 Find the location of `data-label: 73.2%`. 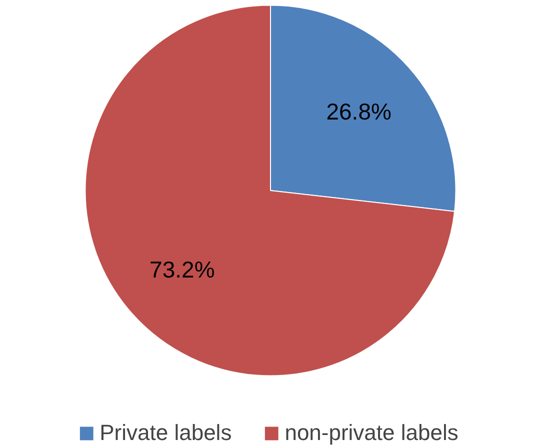

data-label: 73.2% is located at coordinates (182, 269).